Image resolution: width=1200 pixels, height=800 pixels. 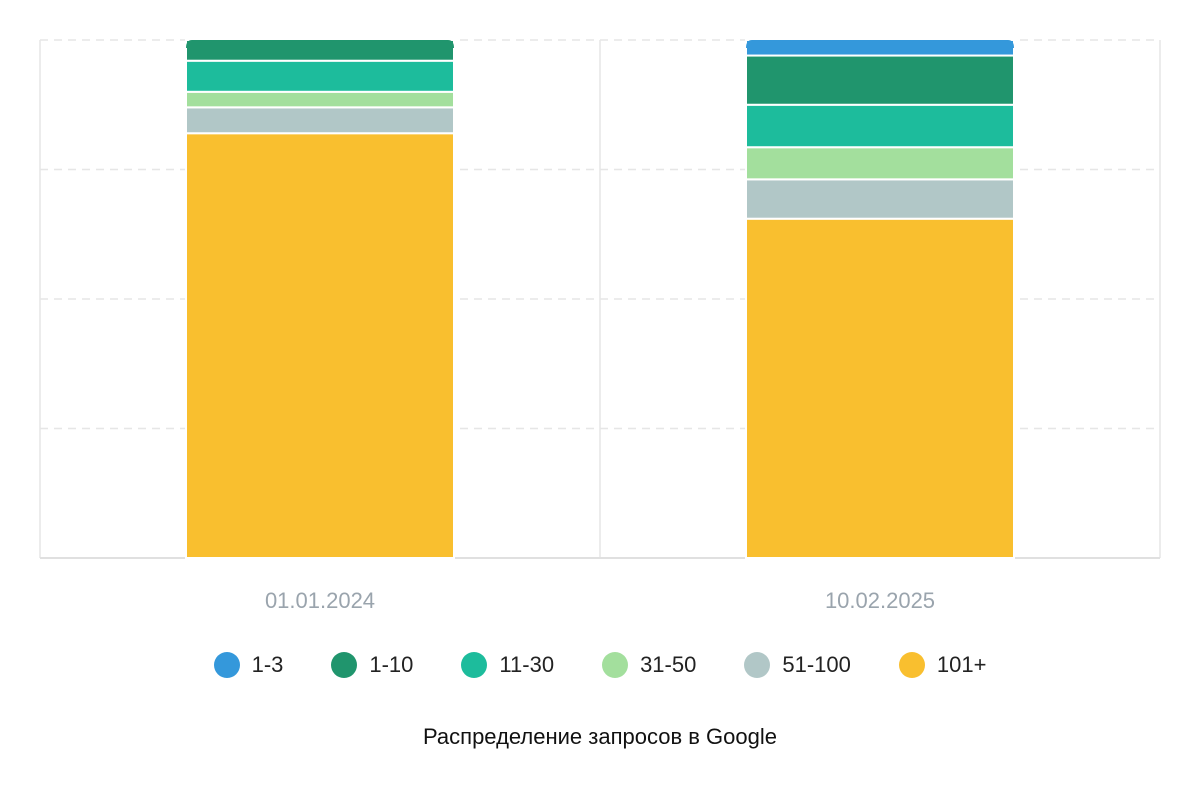 I want to click on legend-label: 31-50, so click(x=668, y=664).